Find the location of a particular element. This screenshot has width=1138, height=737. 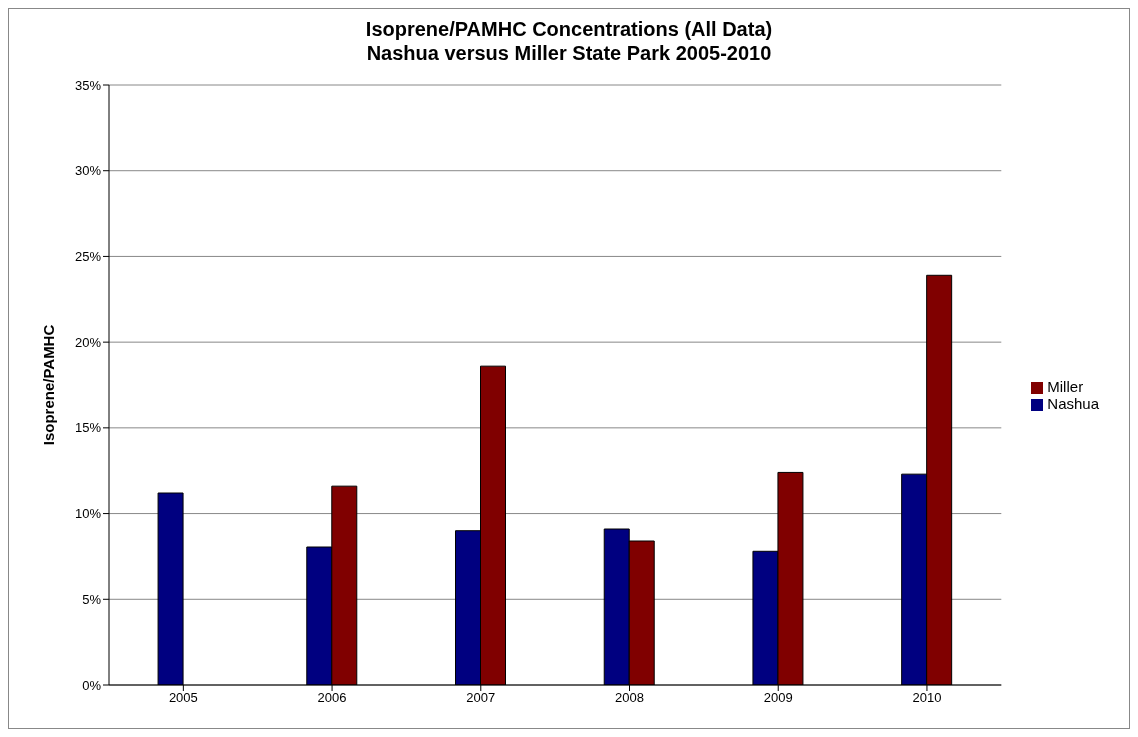

y-tick-label: 25% is located at coordinates (88, 257).